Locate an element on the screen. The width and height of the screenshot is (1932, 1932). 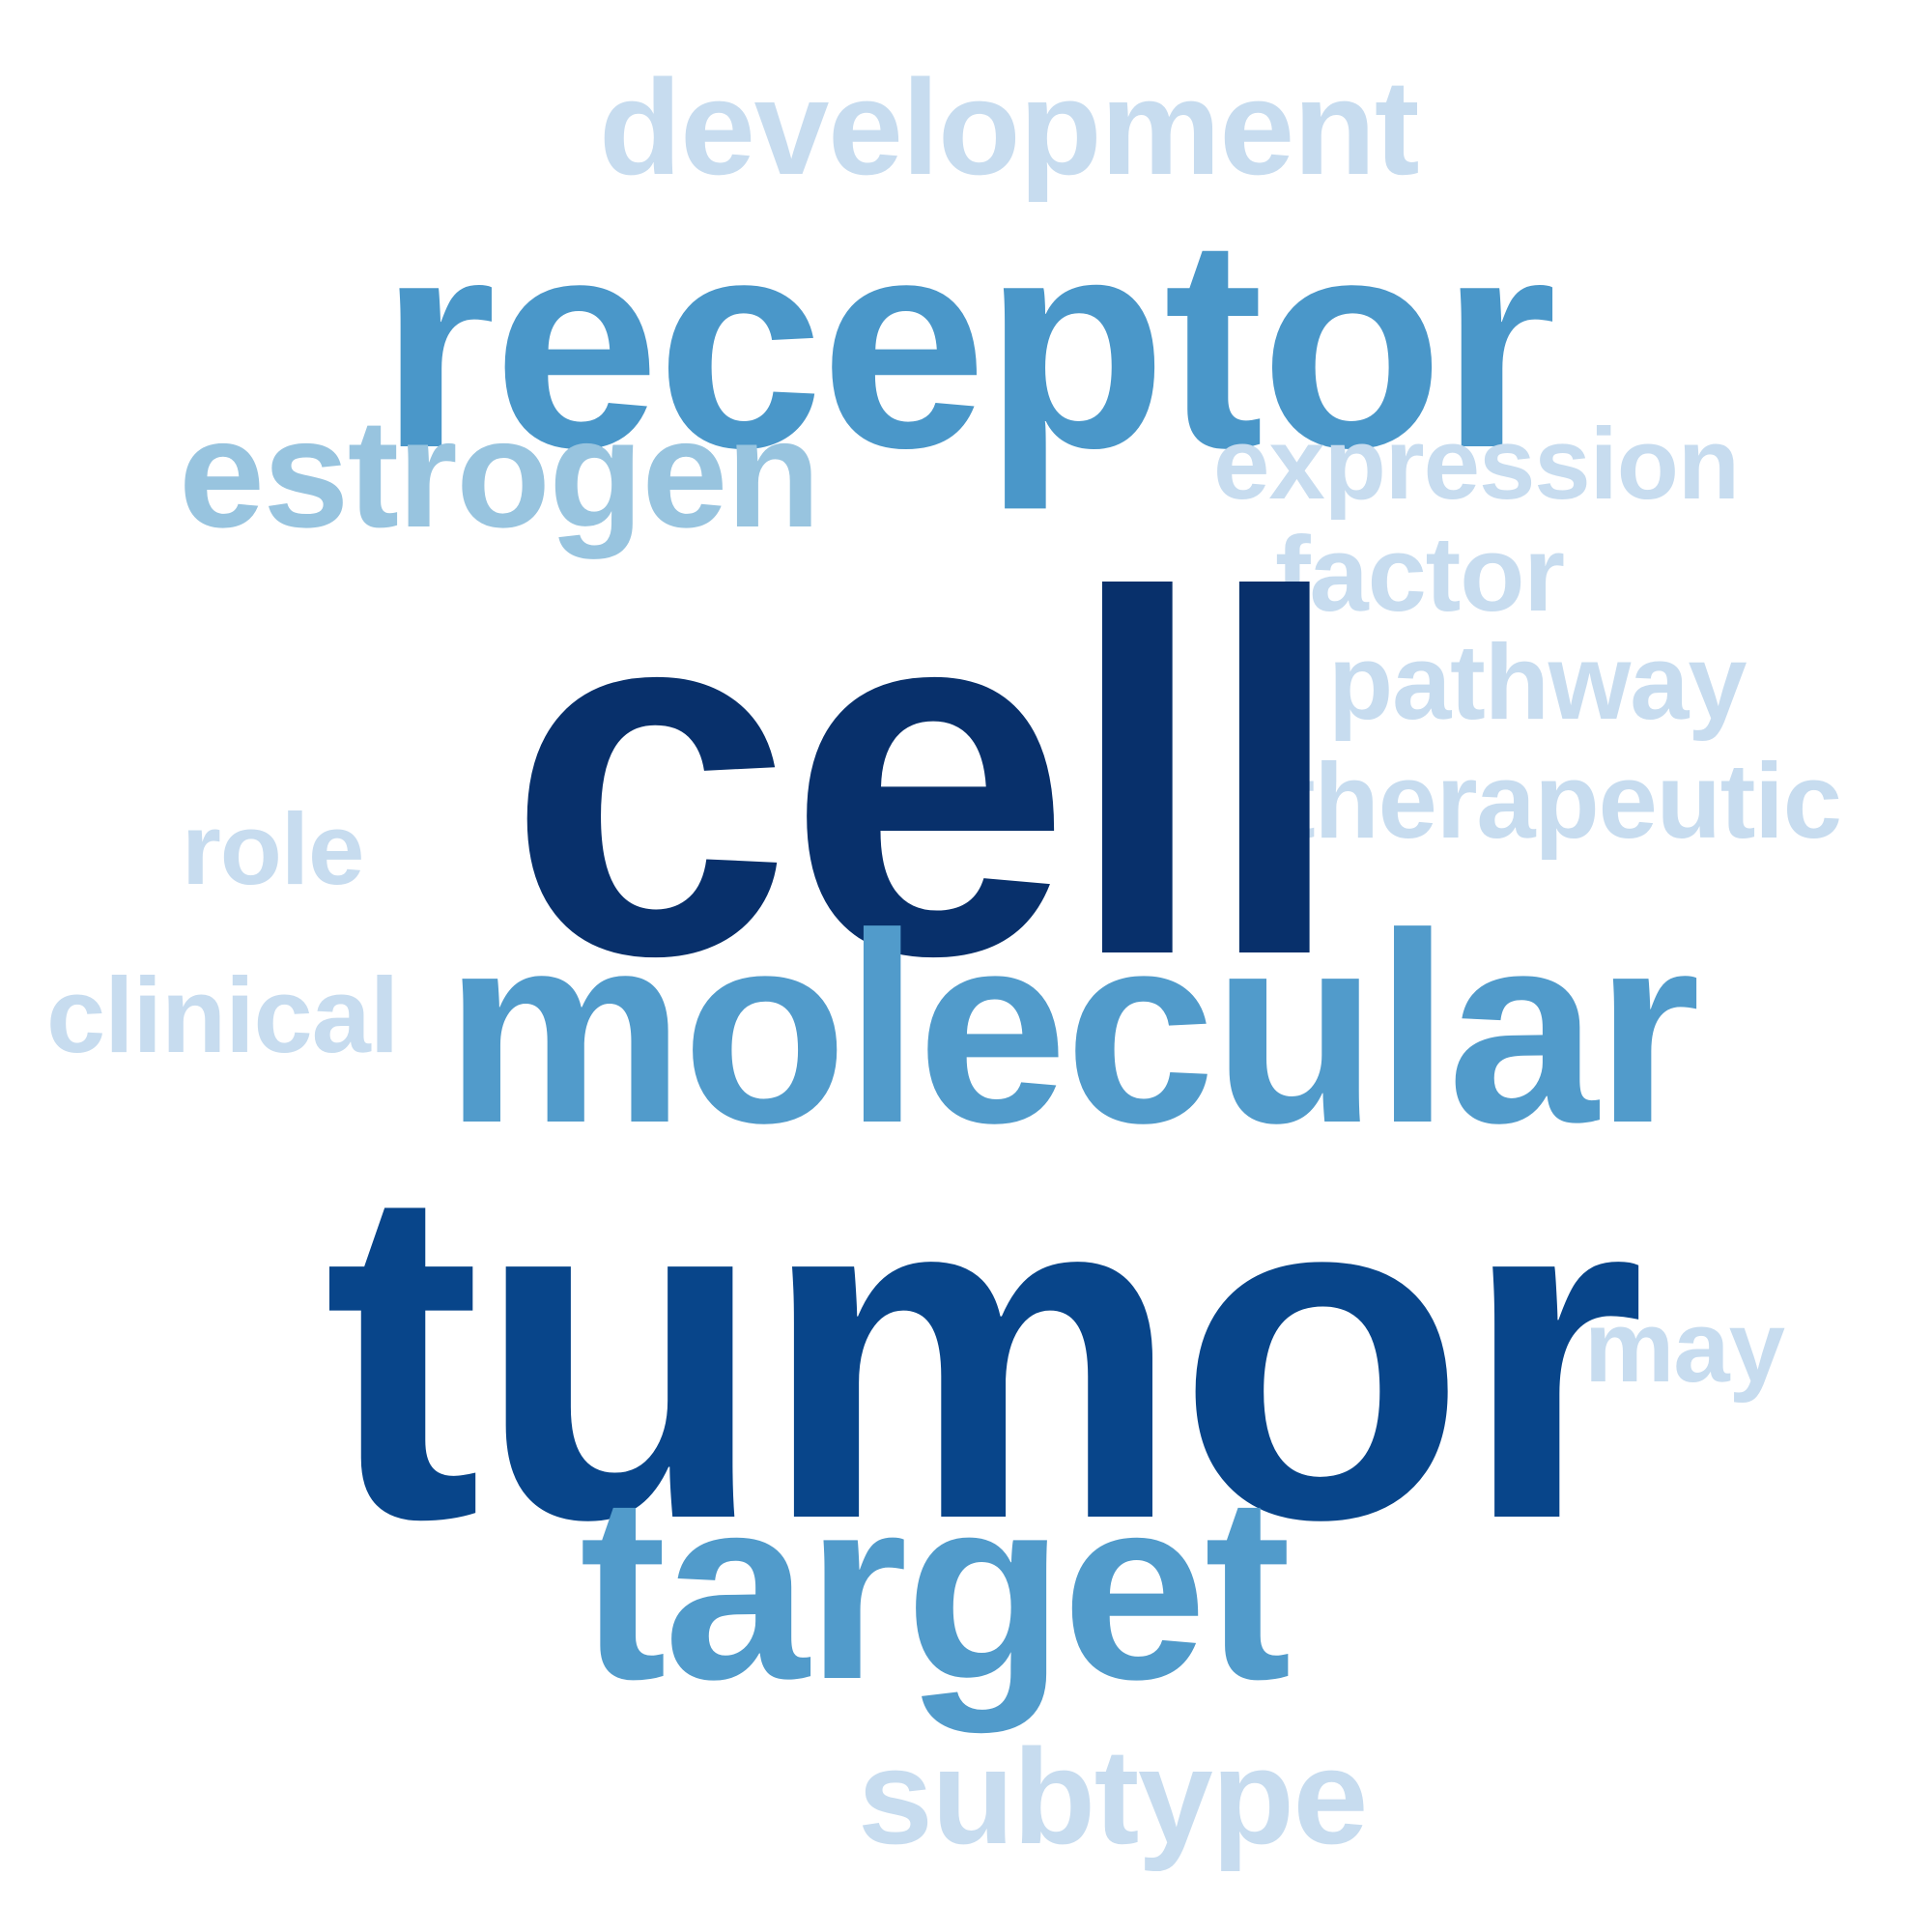
word-role: role is located at coordinates (273, 849).